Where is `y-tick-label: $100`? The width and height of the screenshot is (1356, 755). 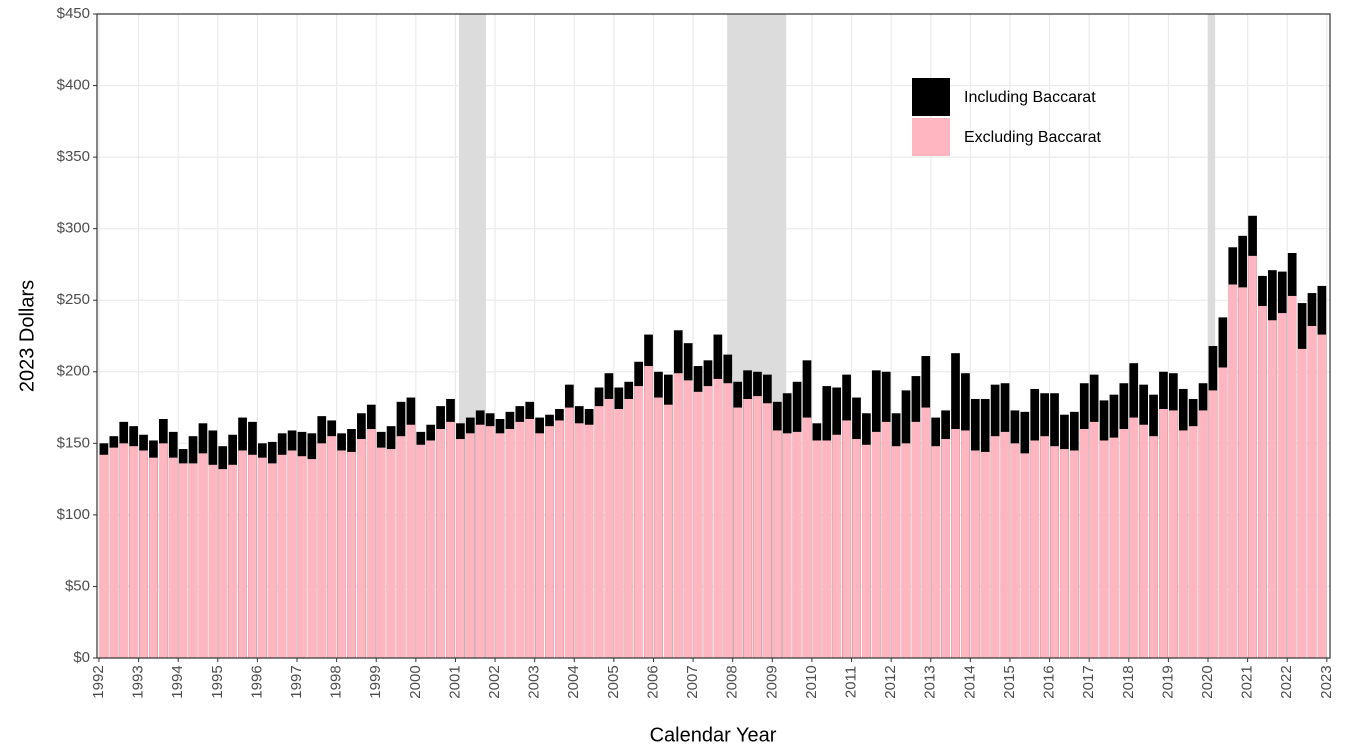 y-tick-label: $100 is located at coordinates (73, 514).